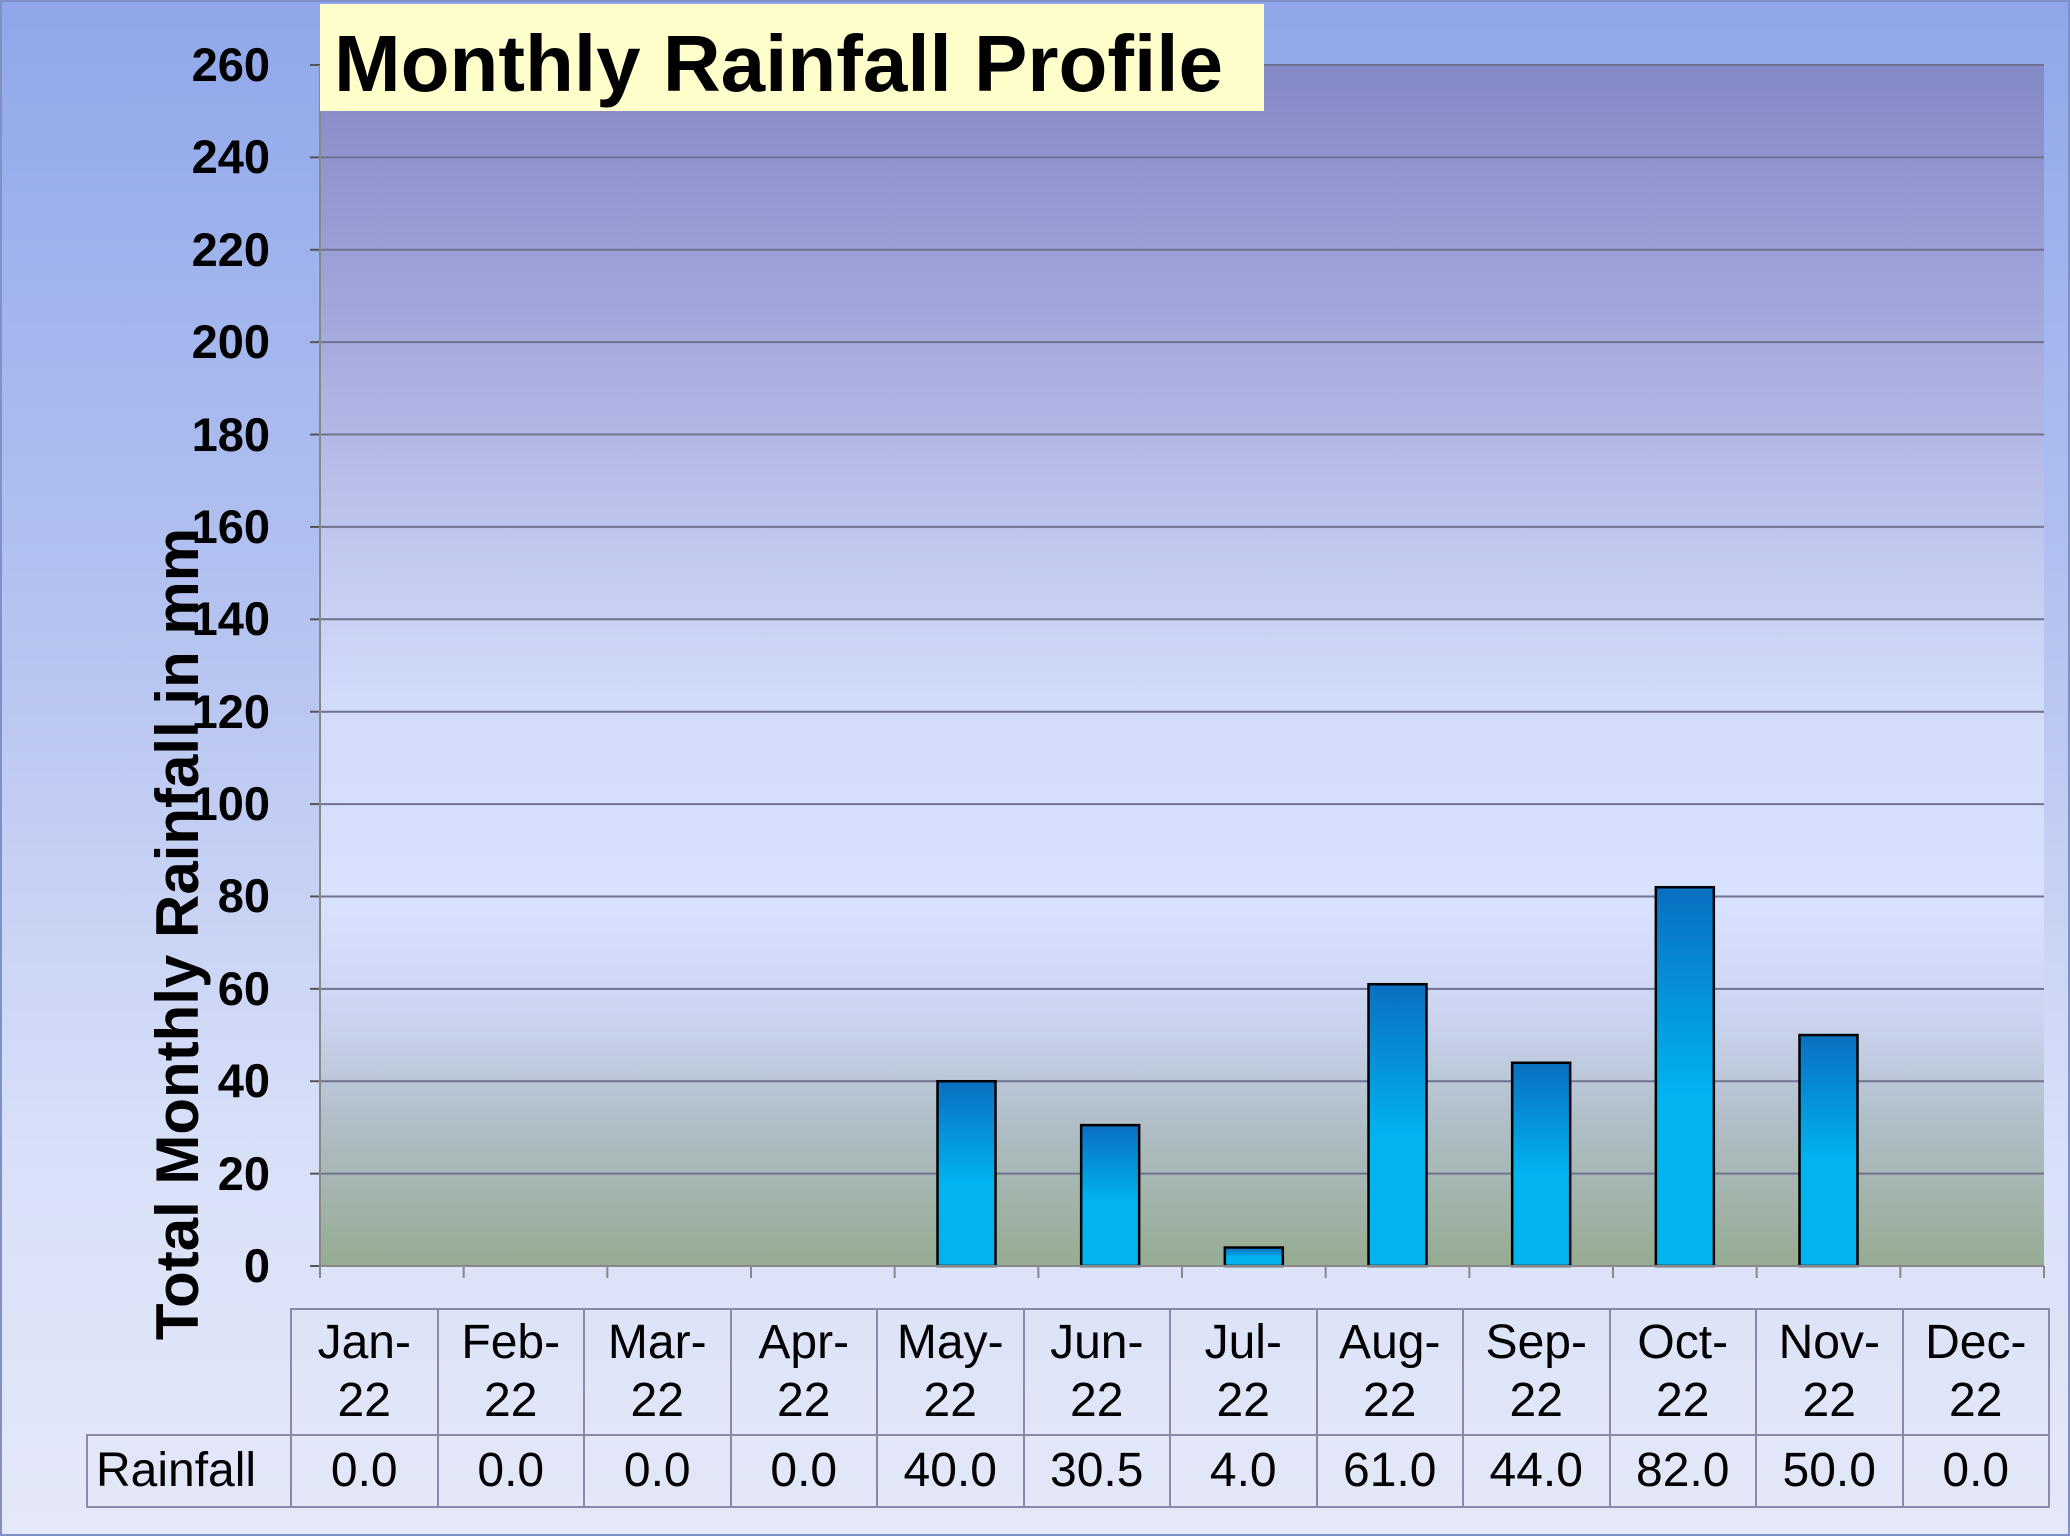 Image resolution: width=2070 pixels, height=1538 pixels. I want to click on y-tick-label: 20, so click(243, 1173).